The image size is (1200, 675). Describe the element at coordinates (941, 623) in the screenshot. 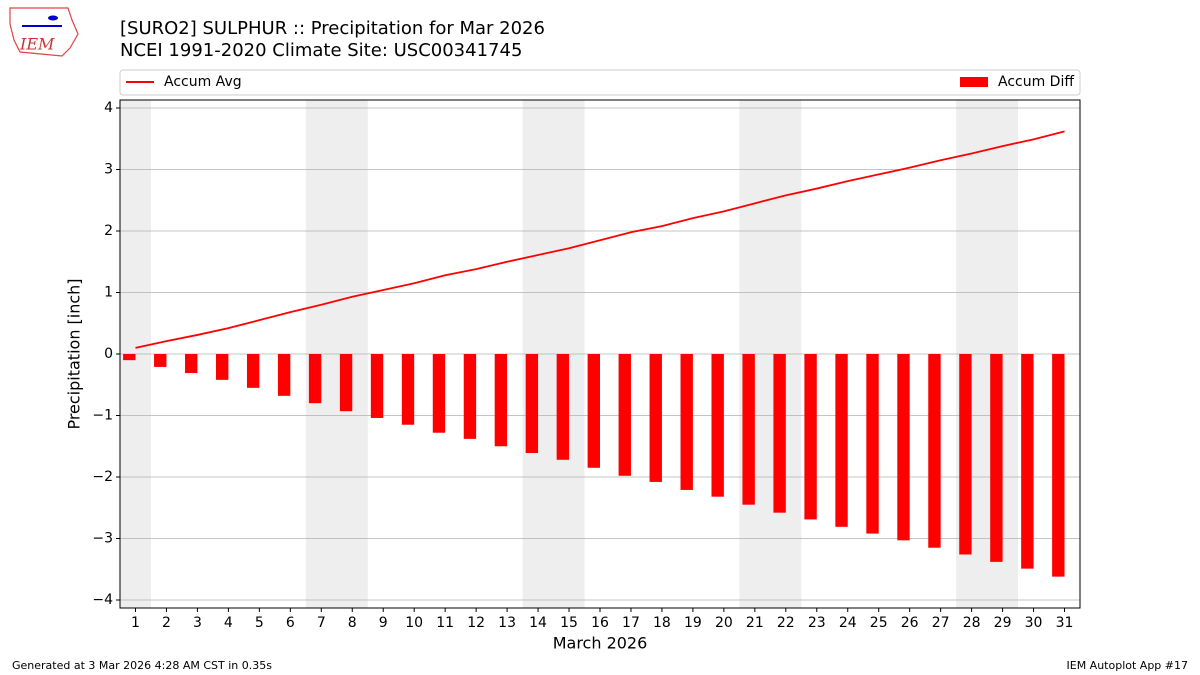

I see `x-tick-label: 27` at that location.